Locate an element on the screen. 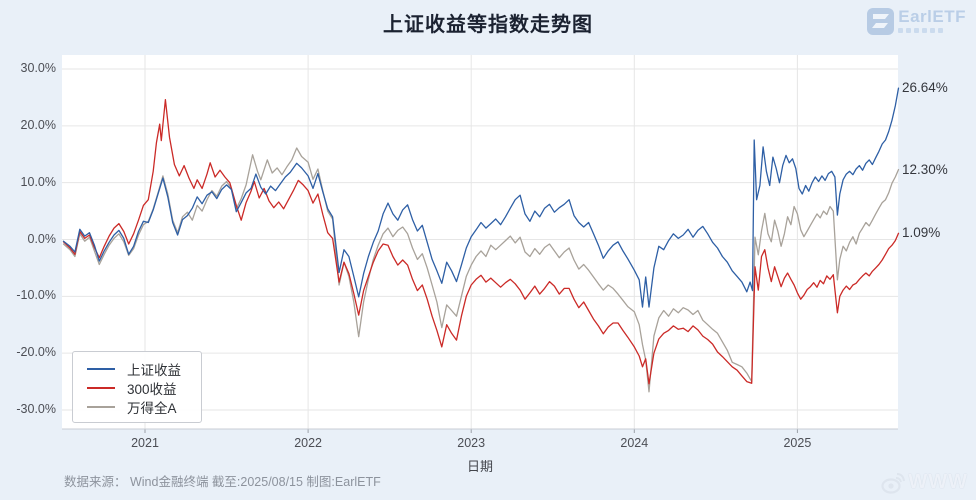 Image resolution: width=976 pixels, height=500 pixels. y-tick-label: 0.0% is located at coordinates (42, 238).